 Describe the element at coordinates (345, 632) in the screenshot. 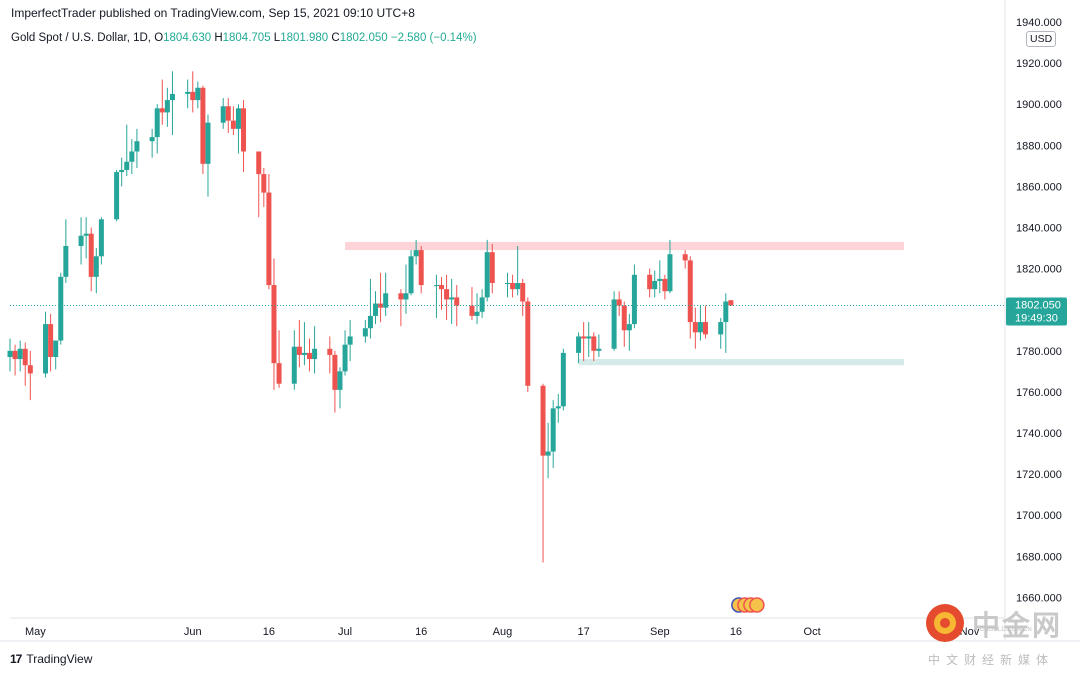

I see `x-tick-label: Jul` at that location.